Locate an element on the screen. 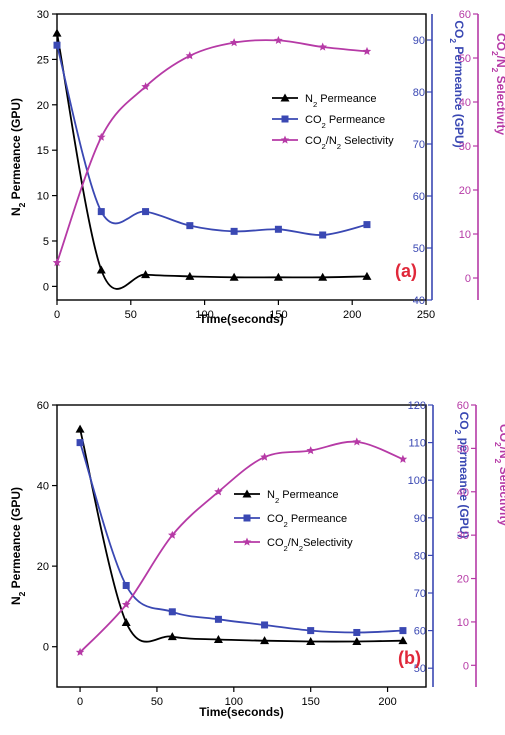 The image size is (505, 735). y3-tick-label: 40 is located at coordinates (465, 103).